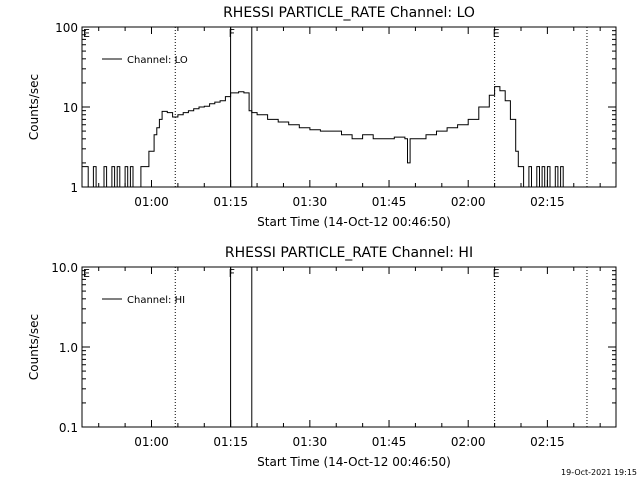  I want to click on chart-1-x-tick-01-00: 01:00, so click(151, 442).